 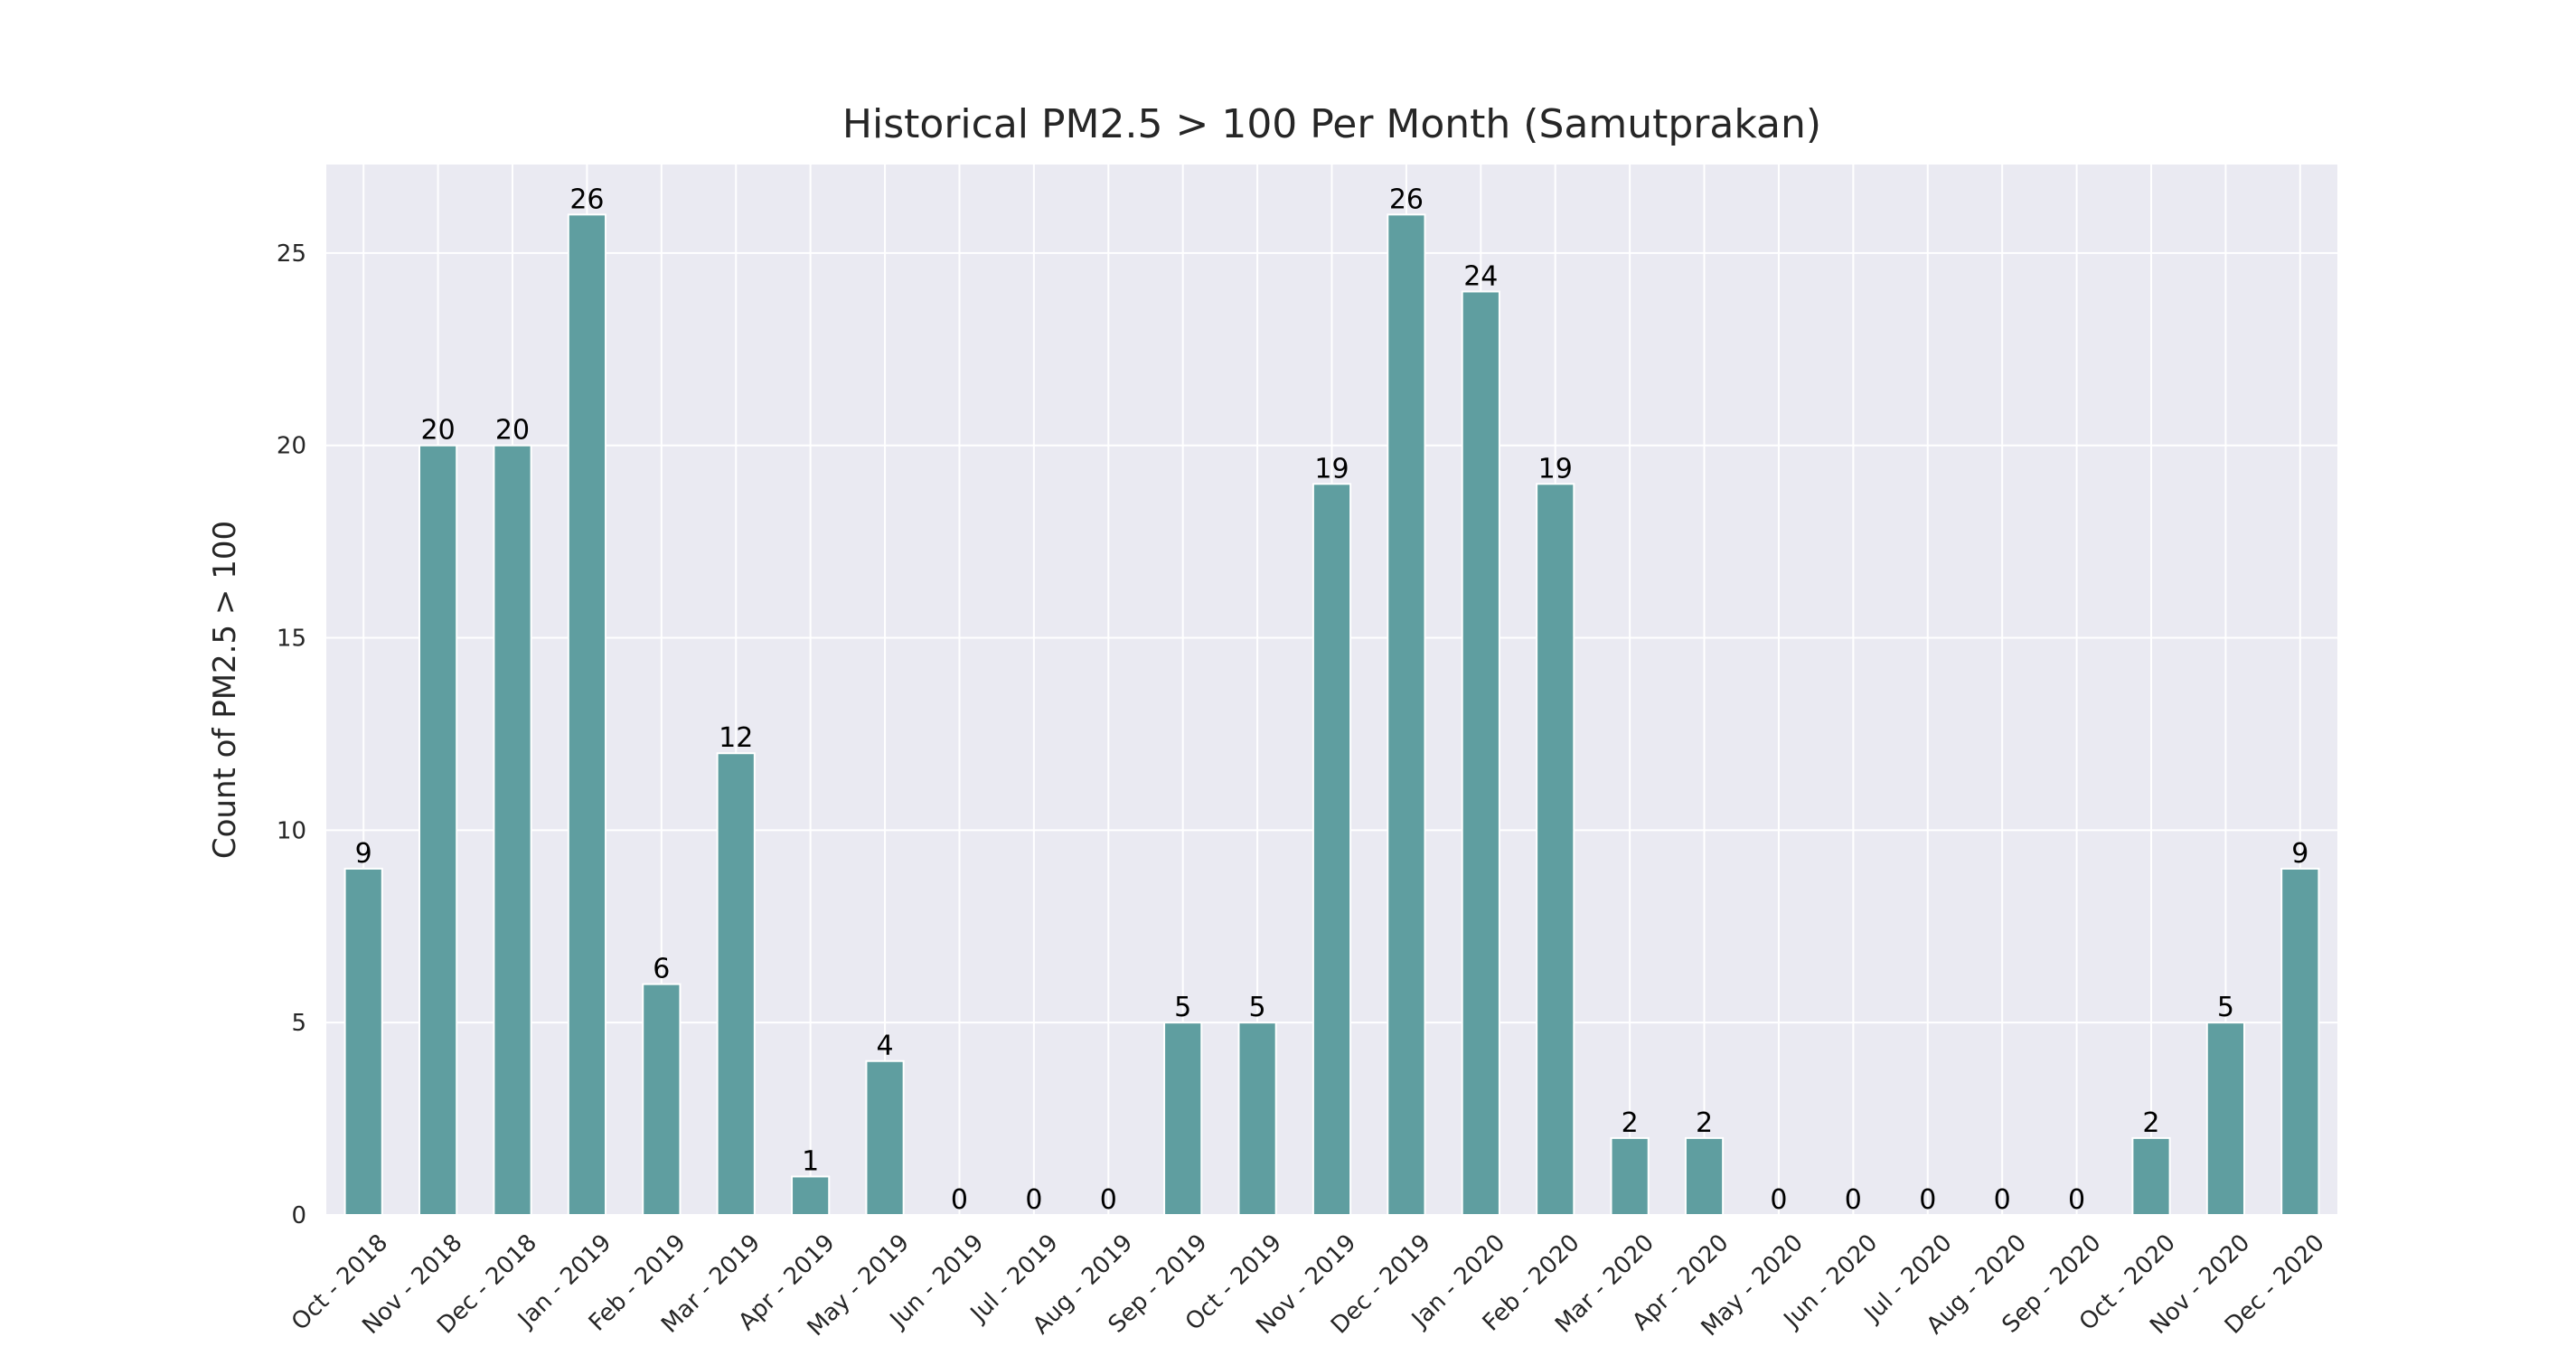 I want to click on bar-value-label: 12, so click(x=736, y=738).